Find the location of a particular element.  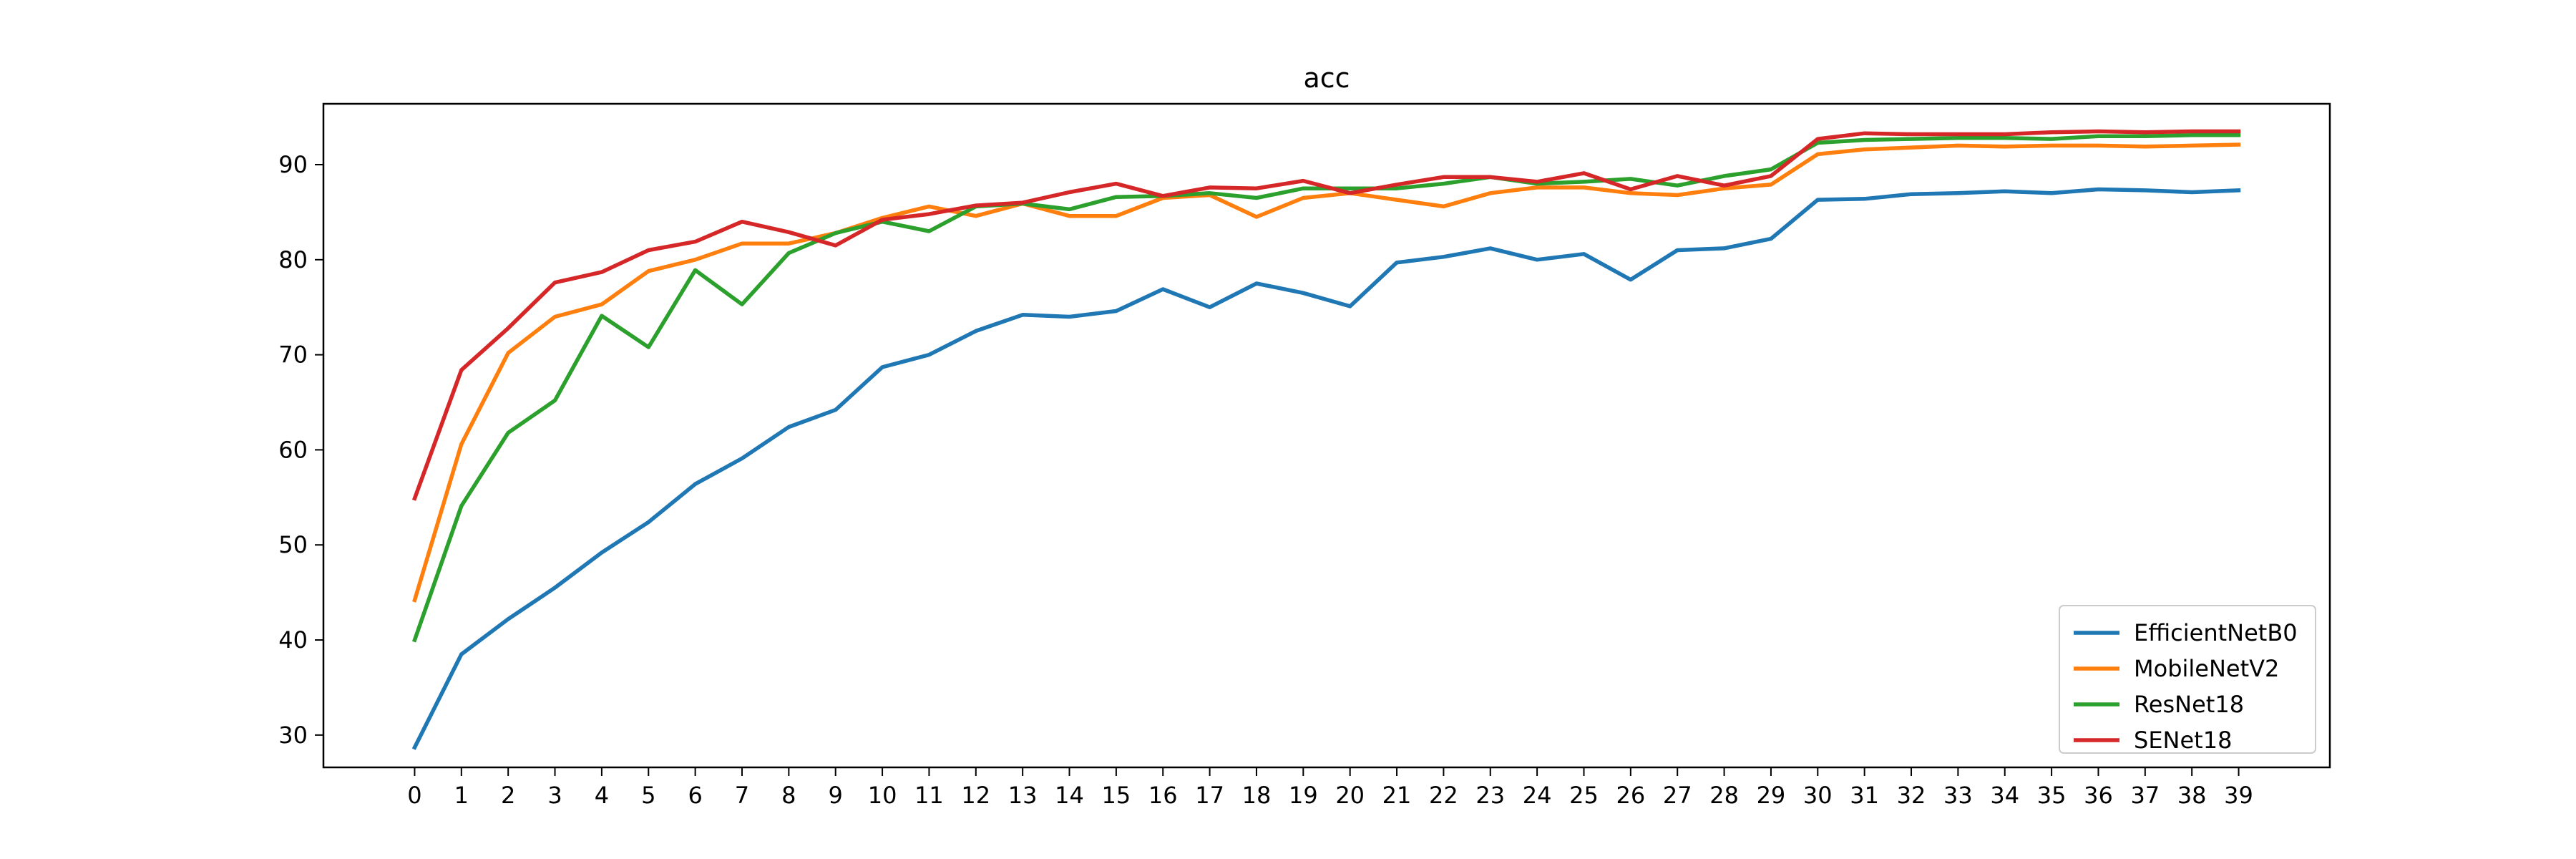

x-tick-label: 23 is located at coordinates (1490, 795).